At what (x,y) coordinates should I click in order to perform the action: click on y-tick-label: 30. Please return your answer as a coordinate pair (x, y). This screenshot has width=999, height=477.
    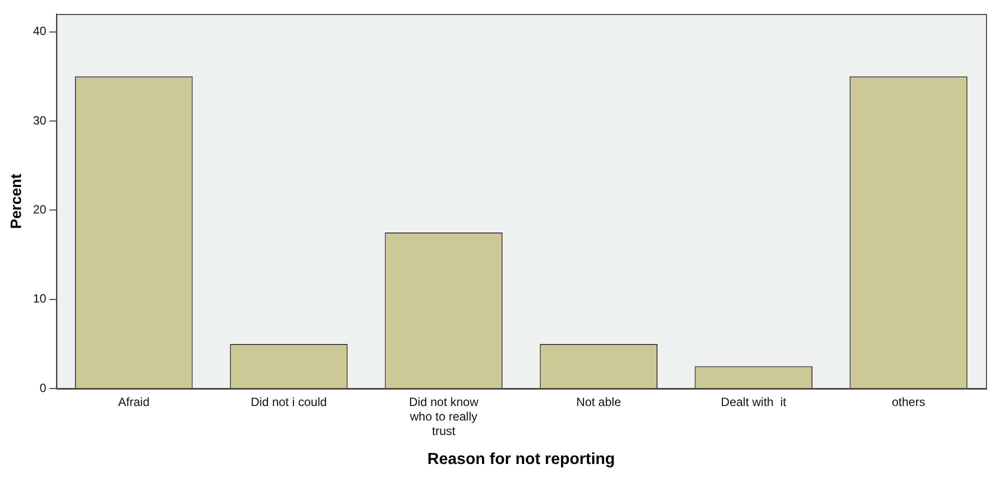
    Looking at the image, I should click on (39, 120).